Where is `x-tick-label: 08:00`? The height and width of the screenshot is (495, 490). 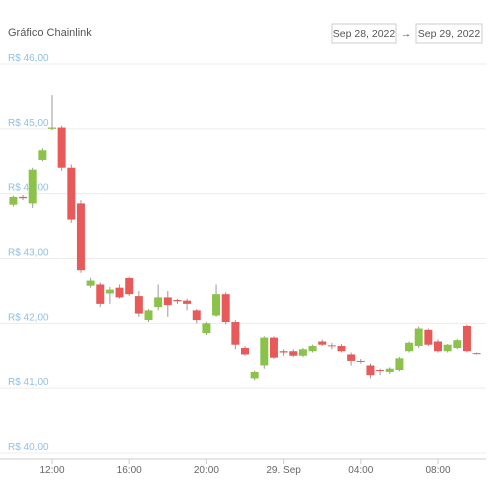 x-tick-label: 08:00 is located at coordinates (437, 470).